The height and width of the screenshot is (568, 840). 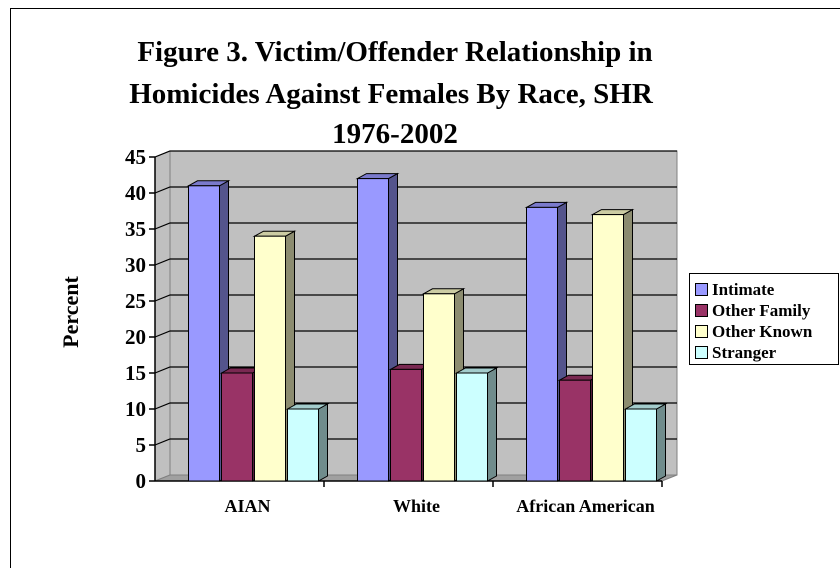 I want to click on bar-stranger-african-american, so click(x=645, y=442).